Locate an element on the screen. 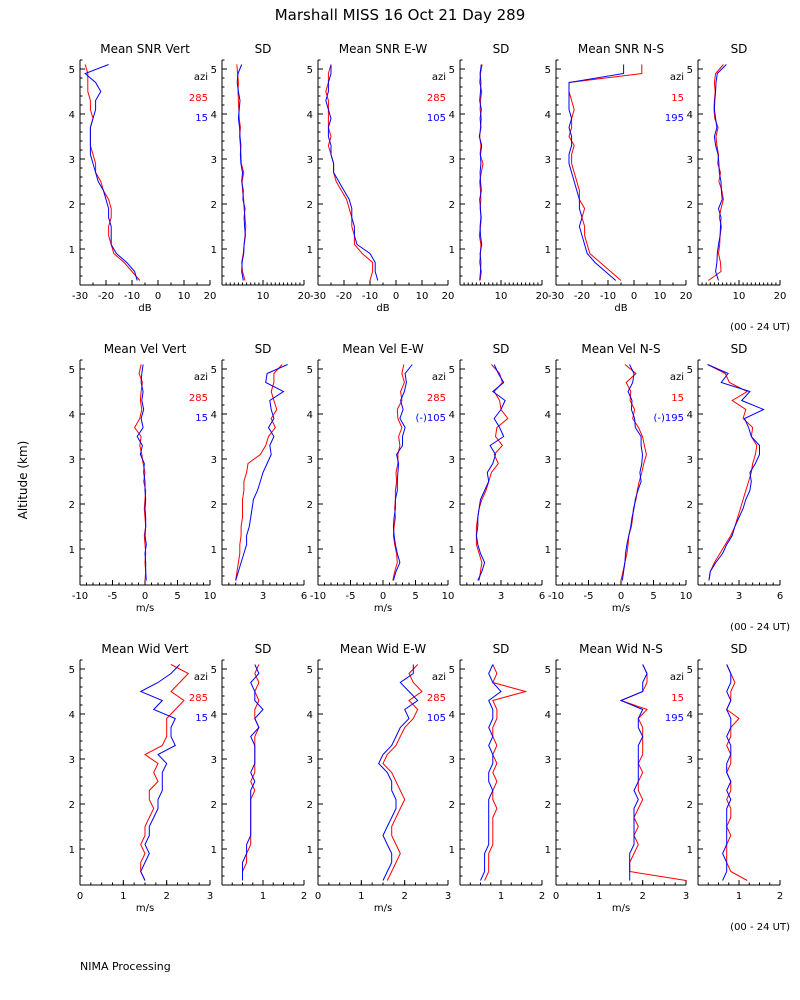 Image resolution: width=800 pixels, height=1000 pixels. ut-note-row2: (00 - 24 UT) is located at coordinates (760, 627).